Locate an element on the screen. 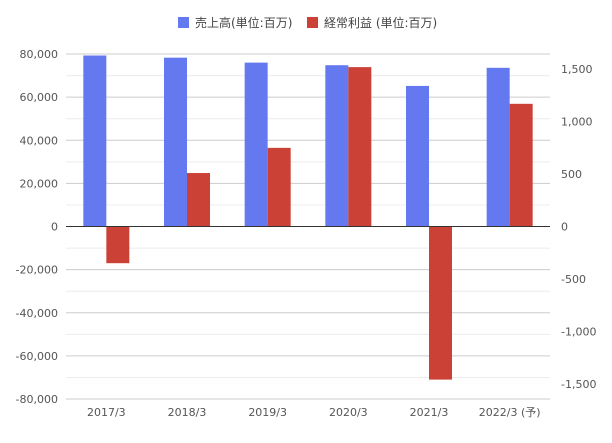 The height and width of the screenshot is (443, 612). legend-swatch-profit is located at coordinates (312, 22).